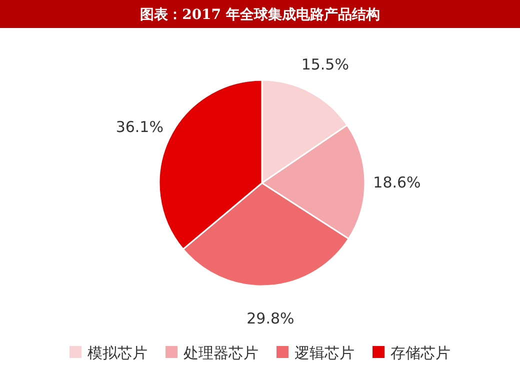 The height and width of the screenshot is (374, 520). Describe the element at coordinates (270, 319) in the screenshot. I see `data-label: 29.8%` at that location.